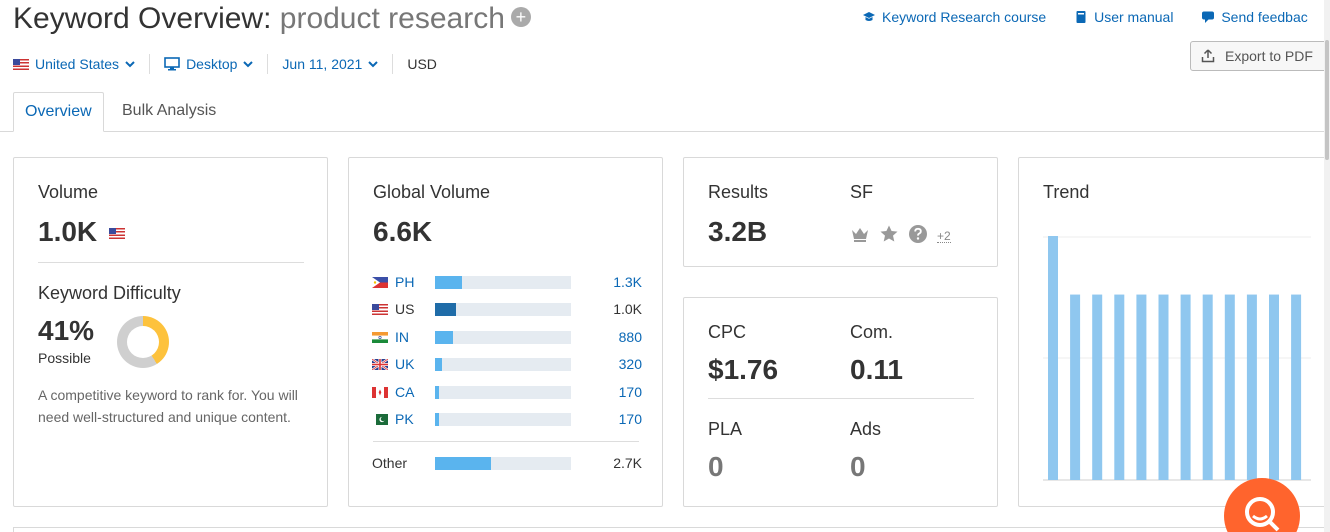  What do you see at coordinates (627, 309) in the screenshot?
I see `country-volume: 1.0K` at bounding box center [627, 309].